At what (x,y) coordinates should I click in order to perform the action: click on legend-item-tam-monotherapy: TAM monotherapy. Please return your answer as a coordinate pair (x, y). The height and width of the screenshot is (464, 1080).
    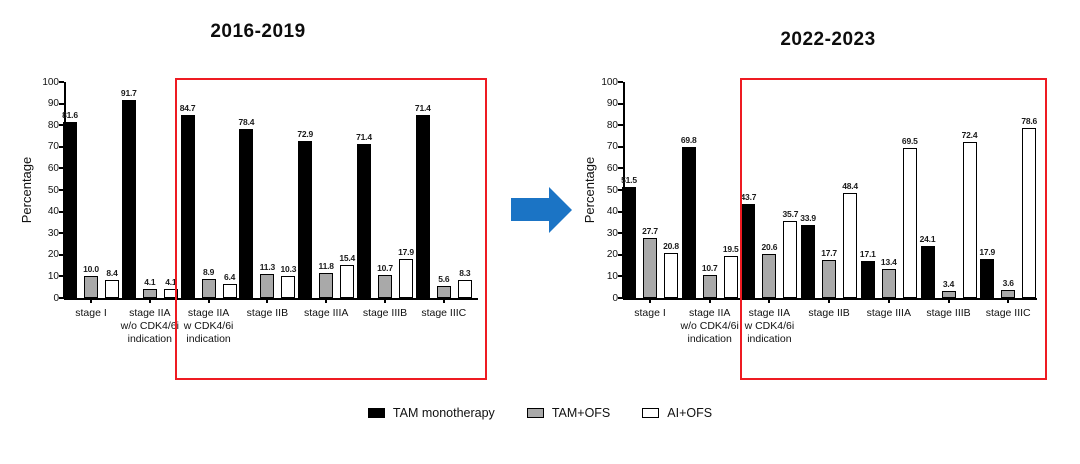
    Looking at the image, I should click on (431, 413).